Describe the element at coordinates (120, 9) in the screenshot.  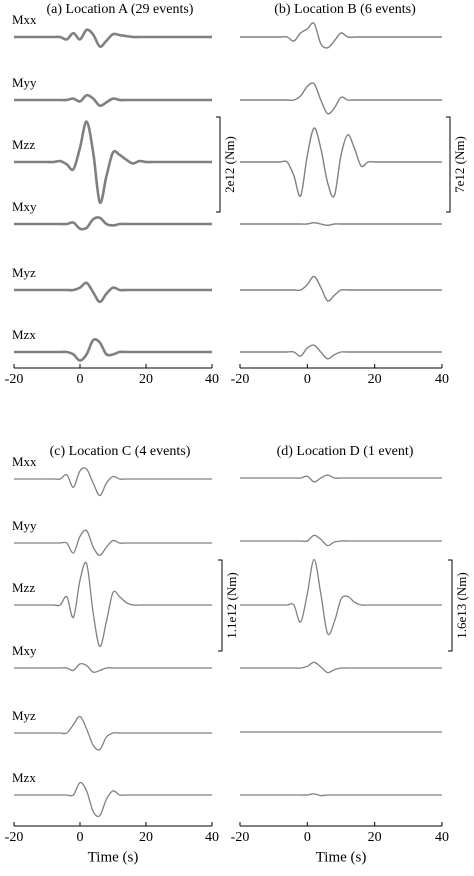
I see `panel-title: (a) Location A (29 events)` at that location.